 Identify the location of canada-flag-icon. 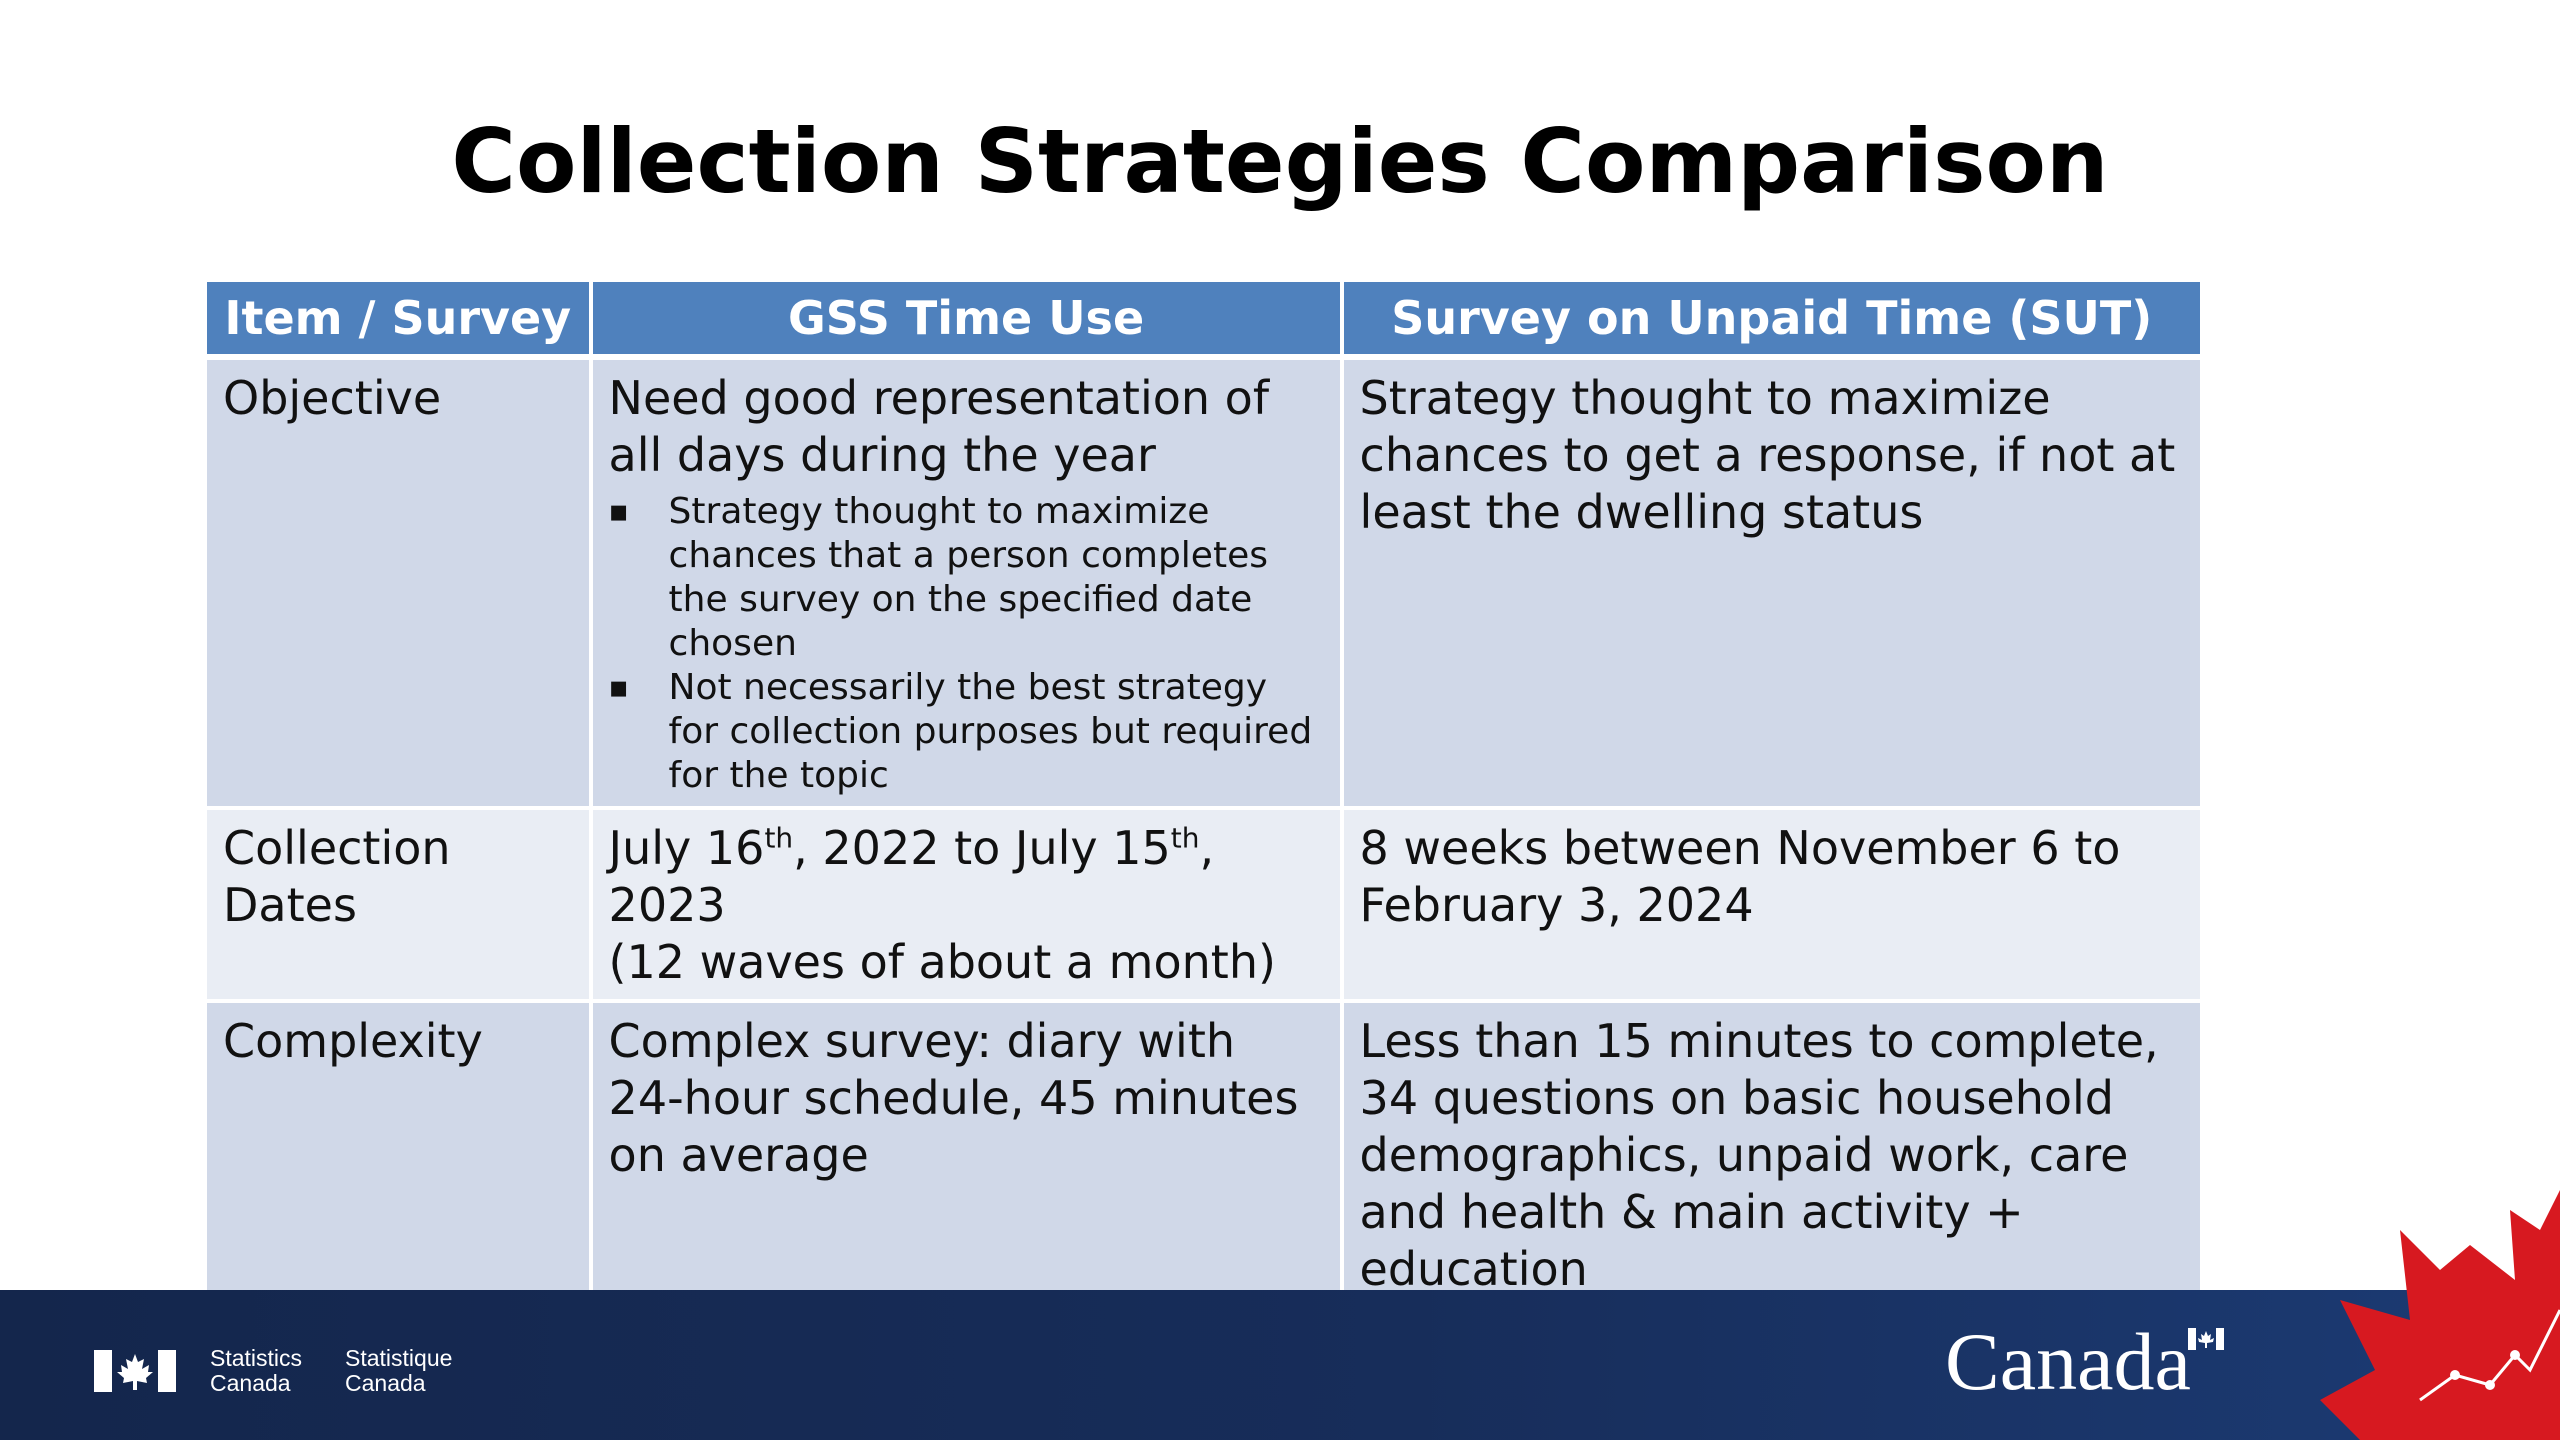
(135, 1371).